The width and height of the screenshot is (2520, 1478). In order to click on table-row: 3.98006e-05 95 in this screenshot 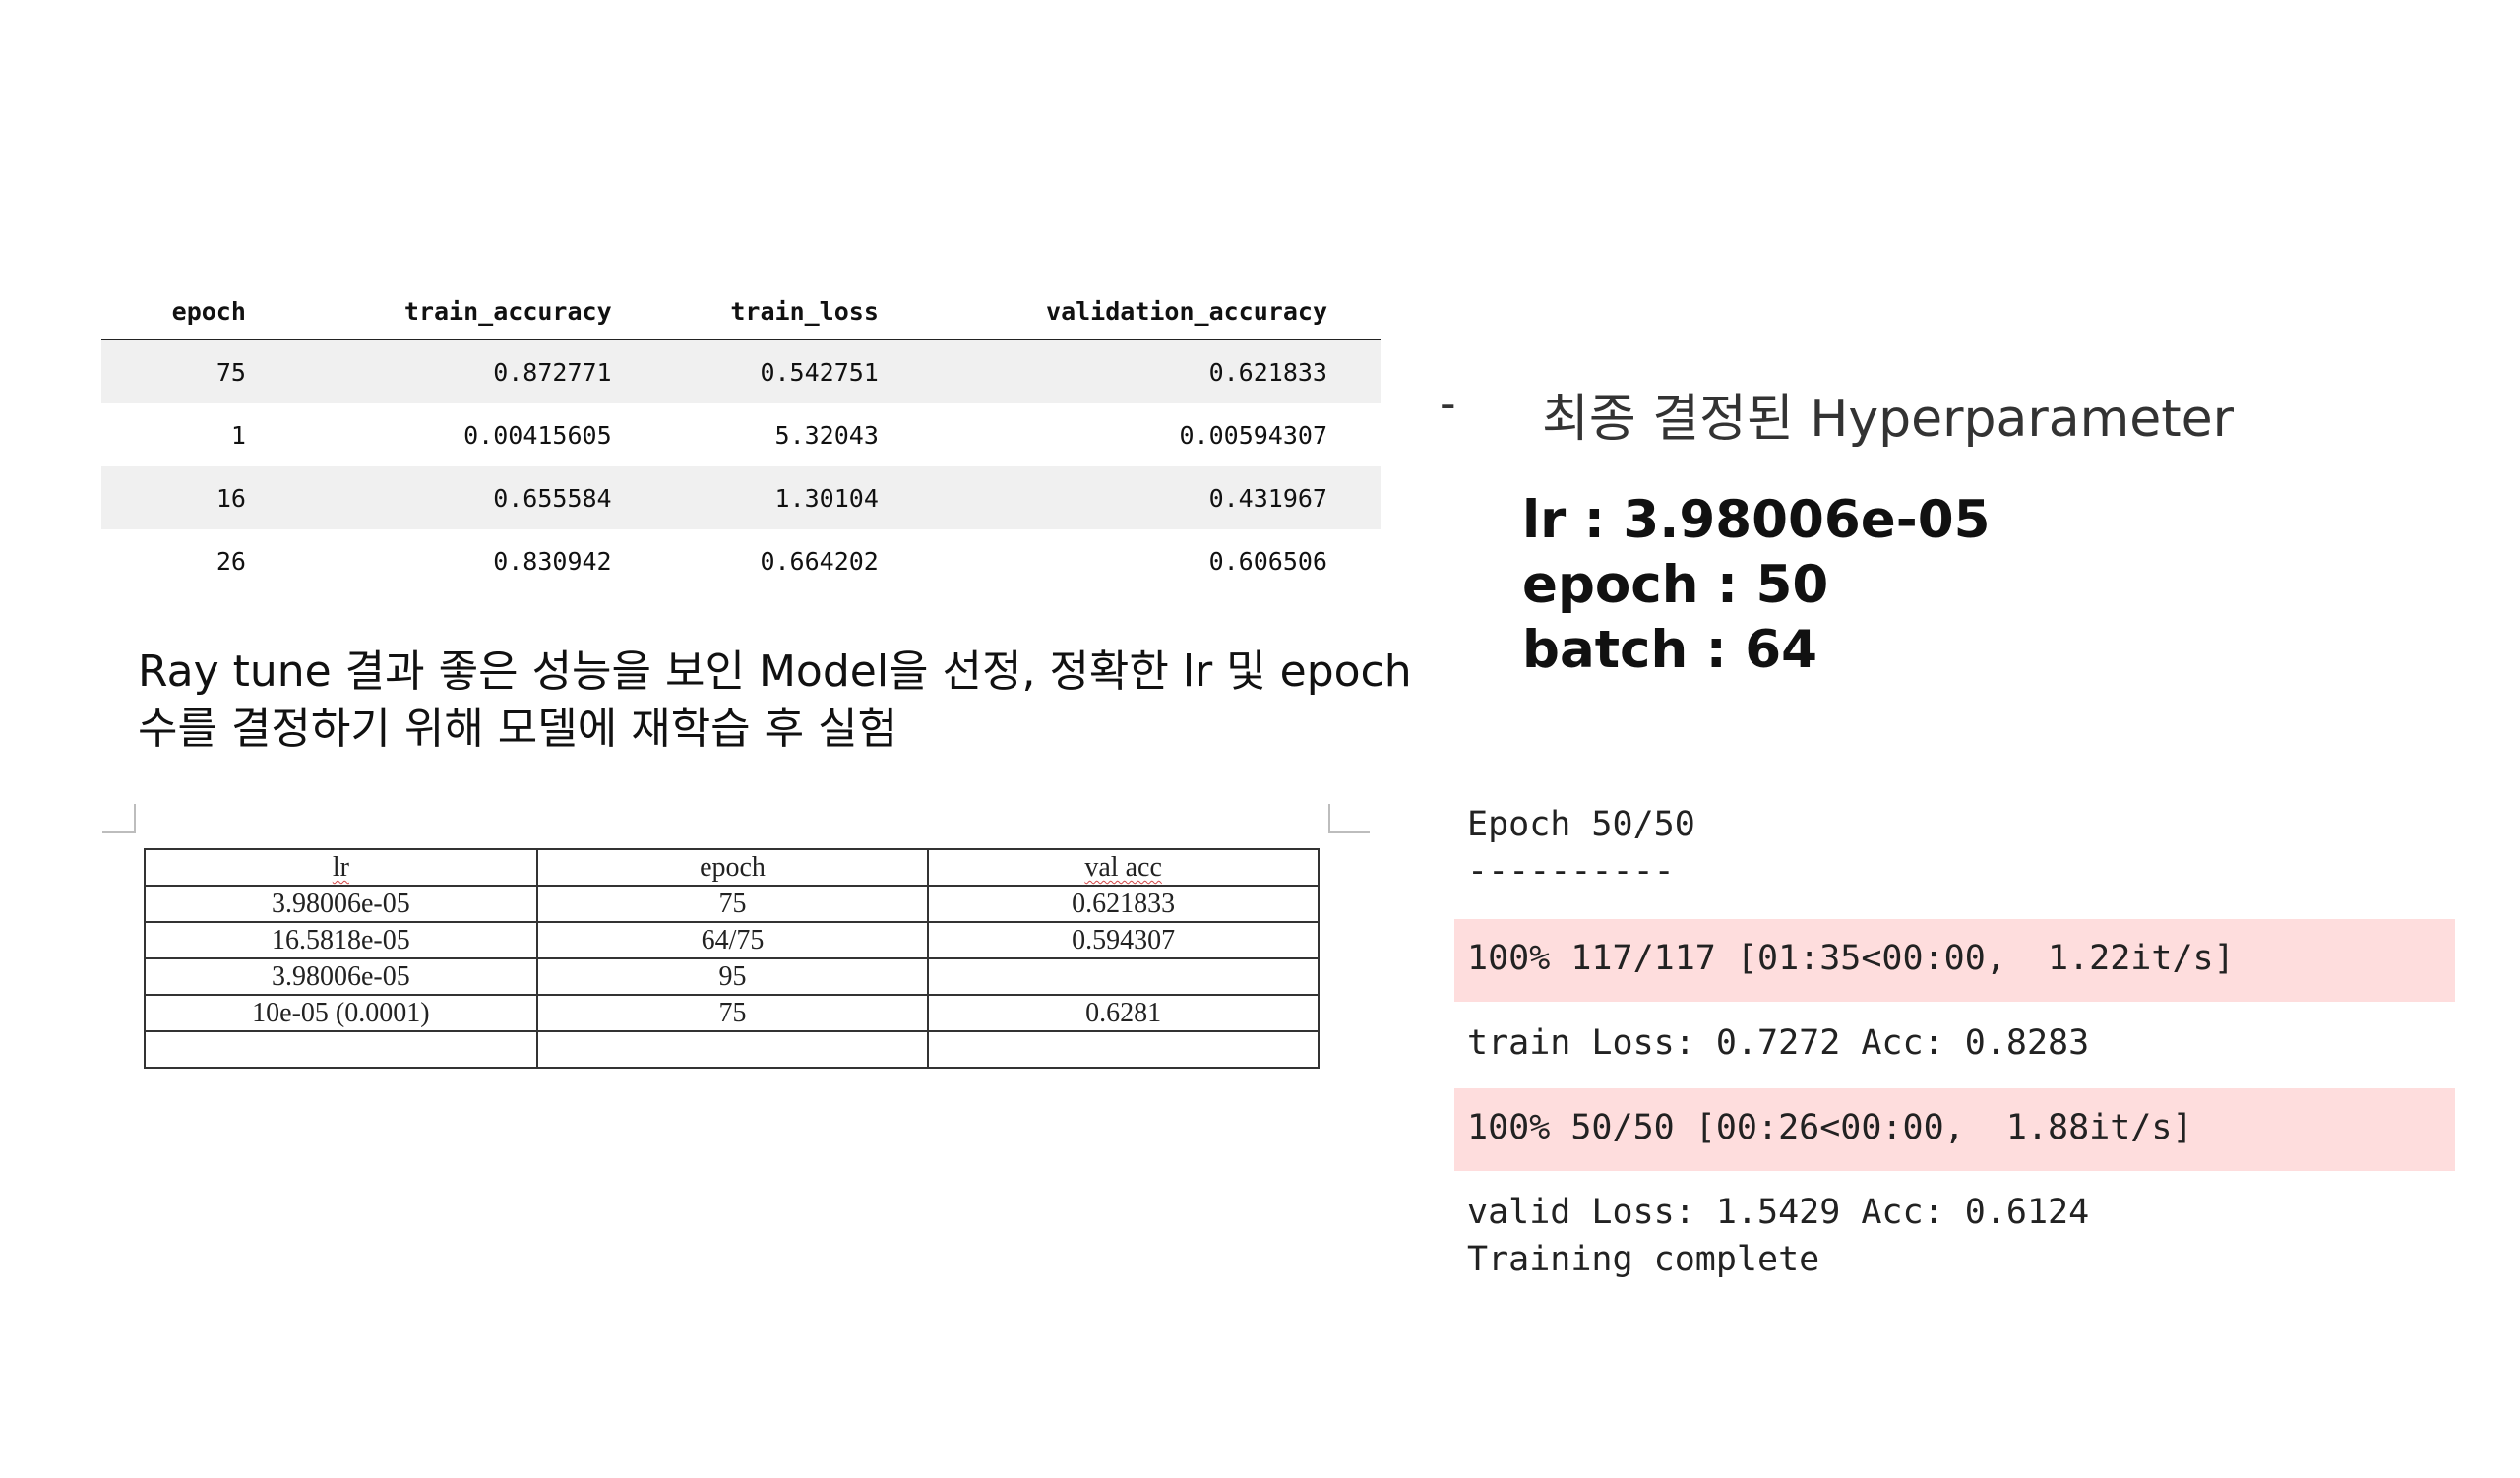, I will do `click(732, 976)`.